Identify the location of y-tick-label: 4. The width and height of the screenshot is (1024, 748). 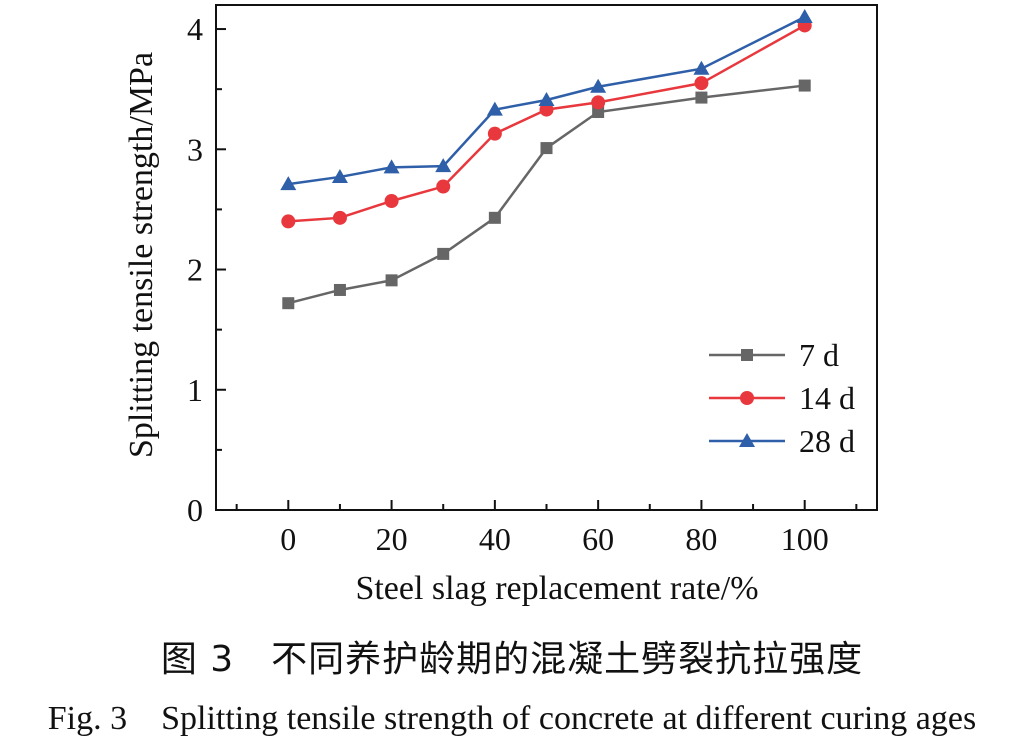
(195, 29).